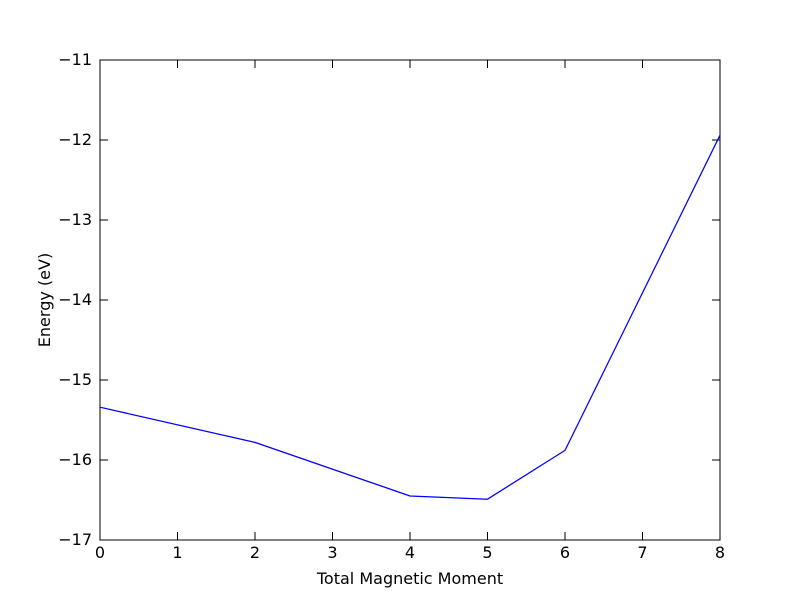  Describe the element at coordinates (720, 552) in the screenshot. I see `x-tick-label: 8` at that location.